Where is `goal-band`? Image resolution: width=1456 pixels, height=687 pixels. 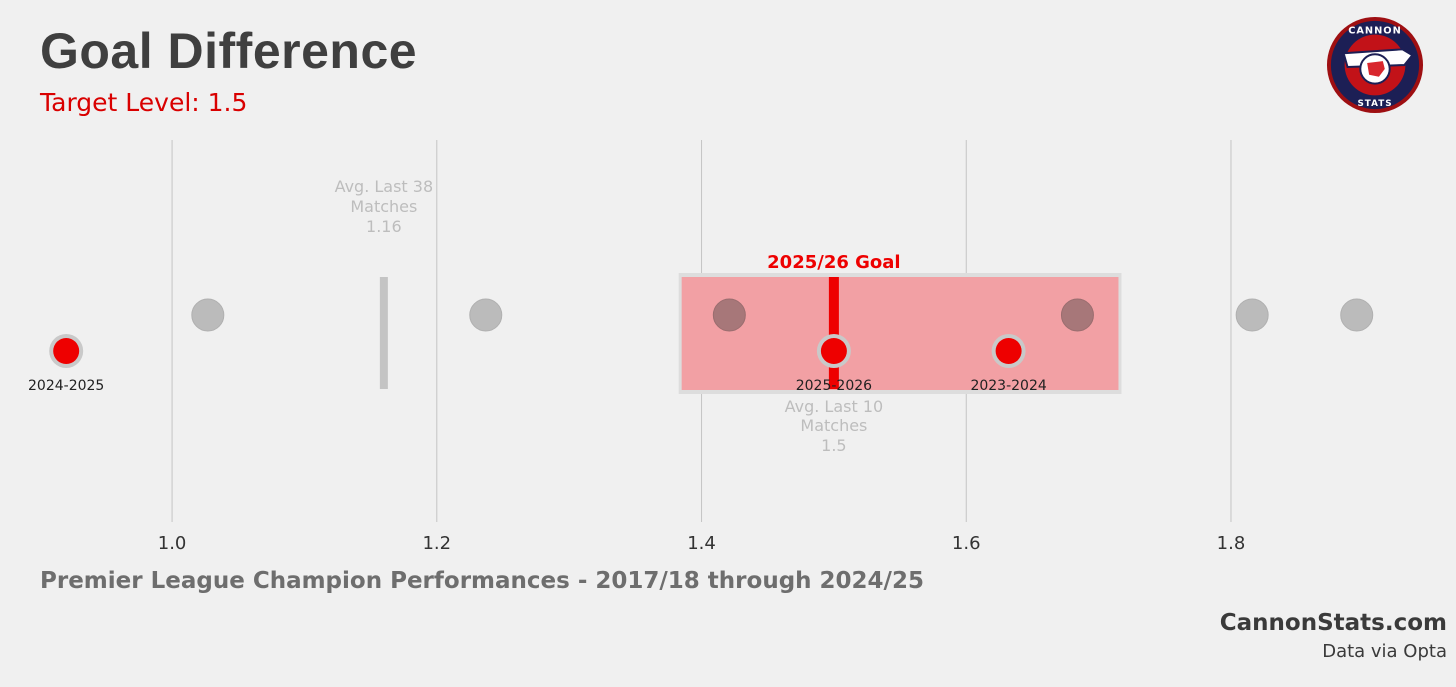 goal-band is located at coordinates (900, 333).